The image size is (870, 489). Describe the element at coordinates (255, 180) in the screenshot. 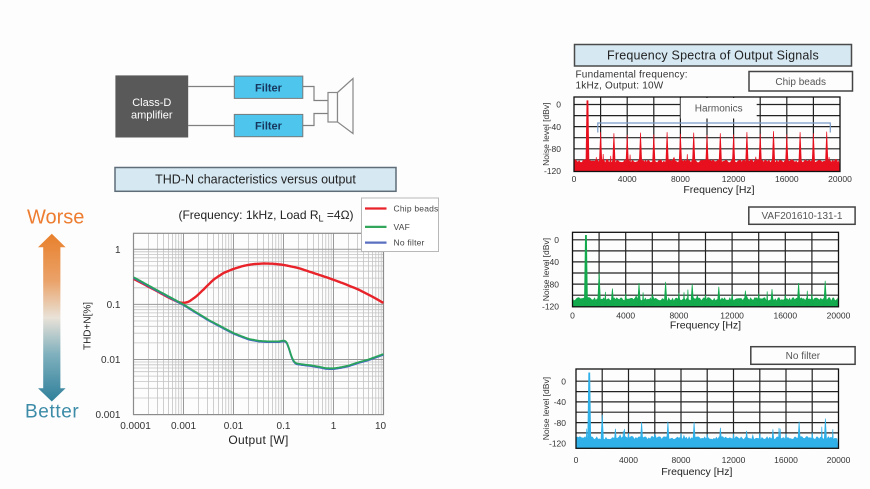

I see `svg-text:THD-N characteristics versus o: THD-N characteristics versus output` at that location.